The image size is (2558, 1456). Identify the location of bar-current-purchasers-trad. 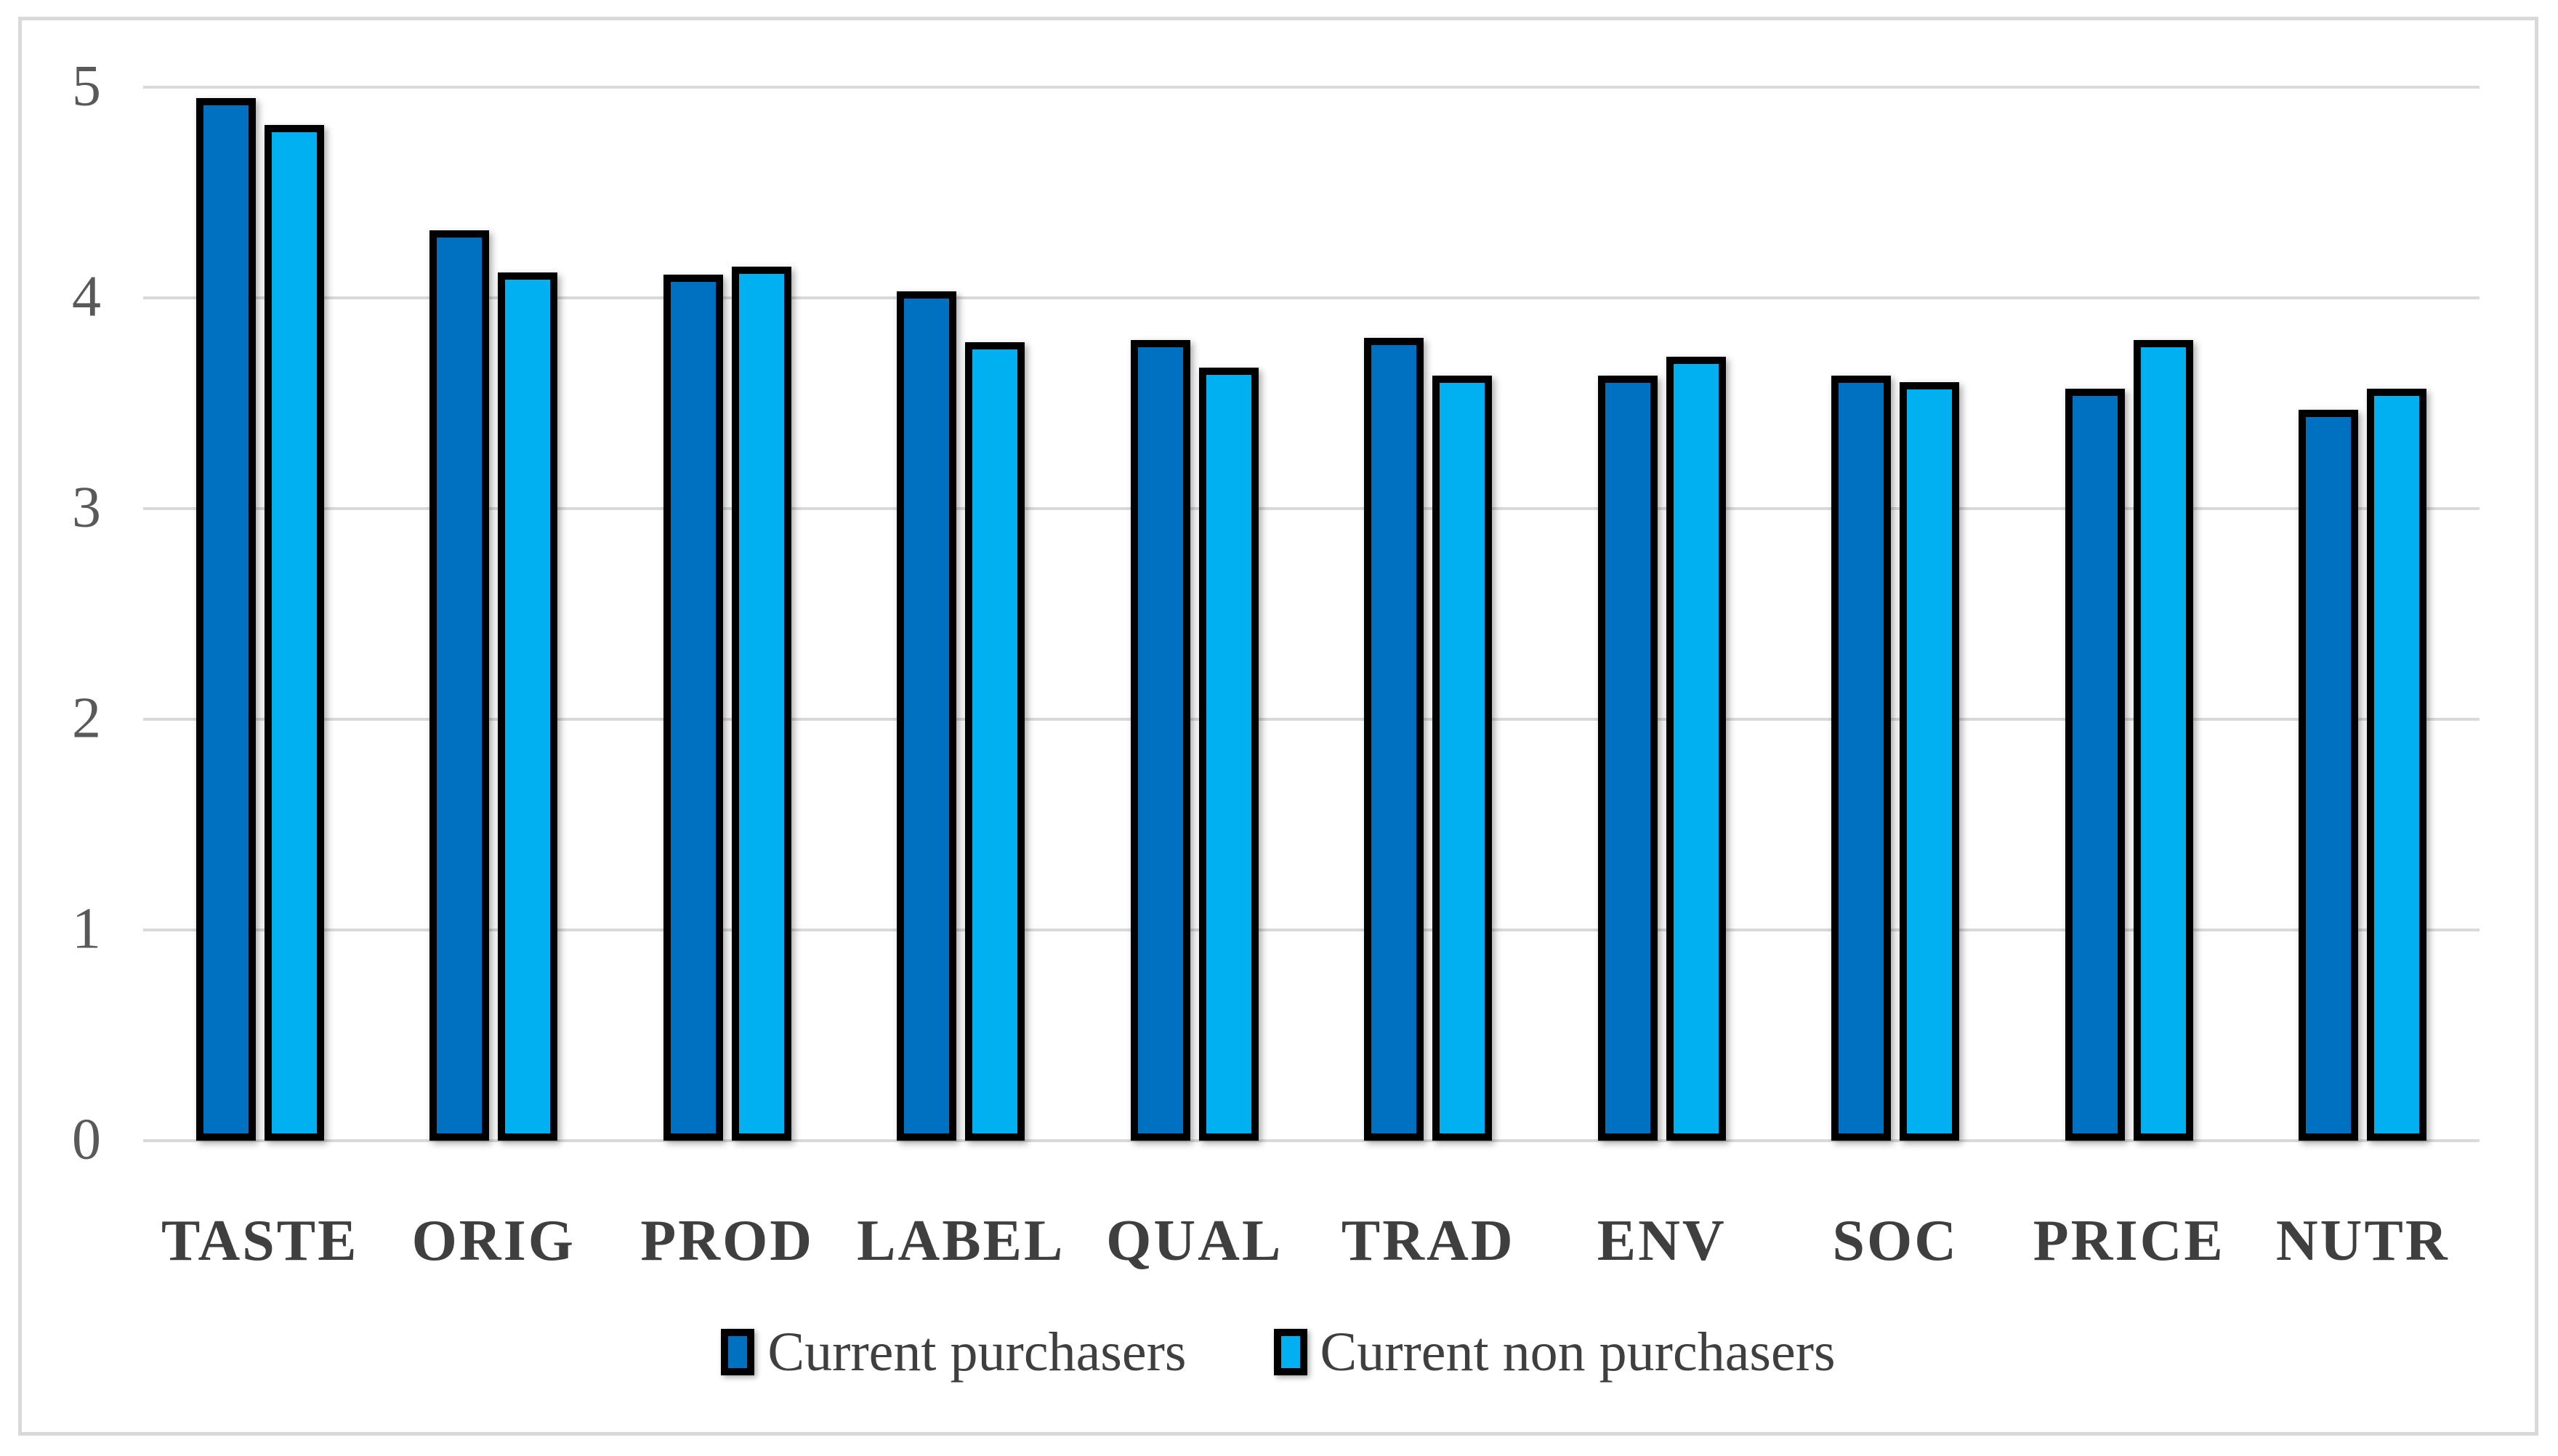
(1394, 739).